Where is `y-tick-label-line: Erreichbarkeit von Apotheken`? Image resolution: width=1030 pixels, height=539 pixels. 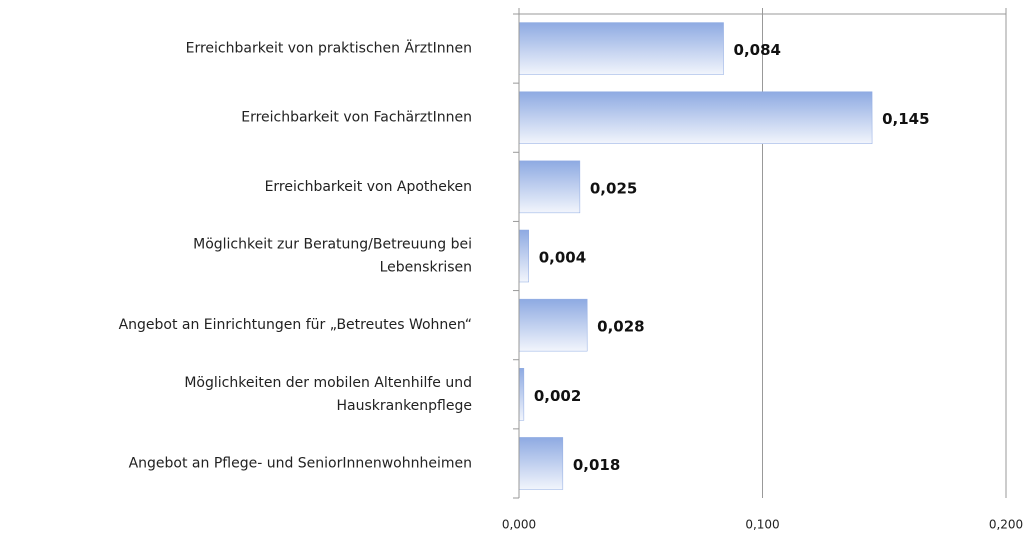 y-tick-label-line: Erreichbarkeit von Apotheken is located at coordinates (368, 187).